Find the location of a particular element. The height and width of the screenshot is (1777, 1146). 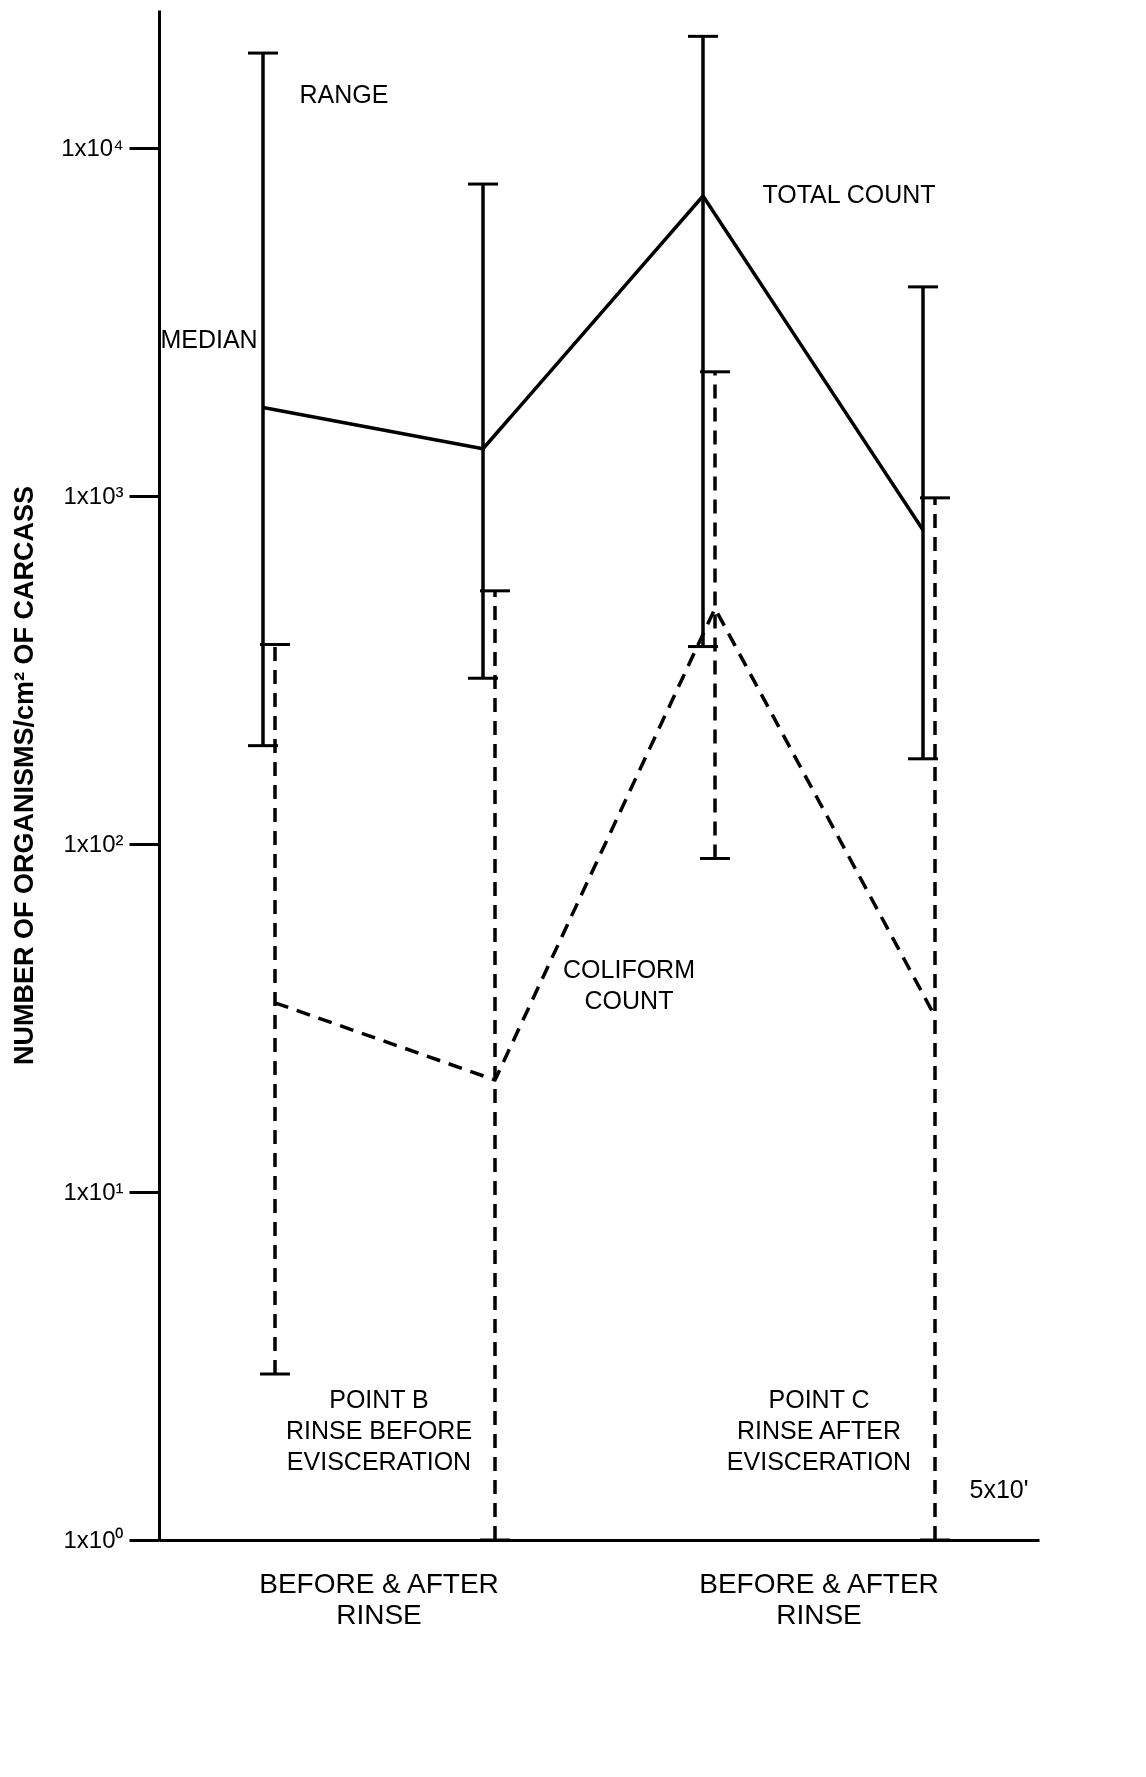

annotation: 5x10' is located at coordinates (999, 1489).